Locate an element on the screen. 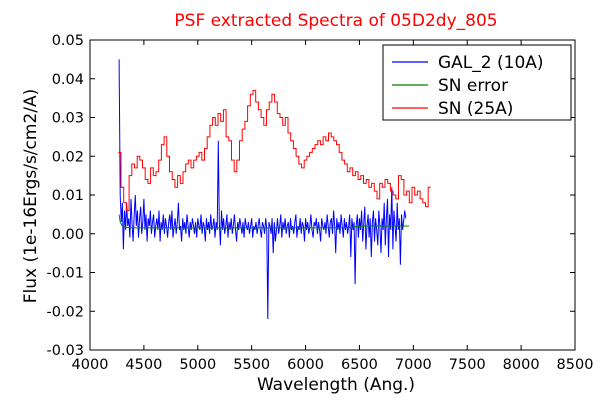  legend-label-2: SN (25A) is located at coordinates (475, 109).